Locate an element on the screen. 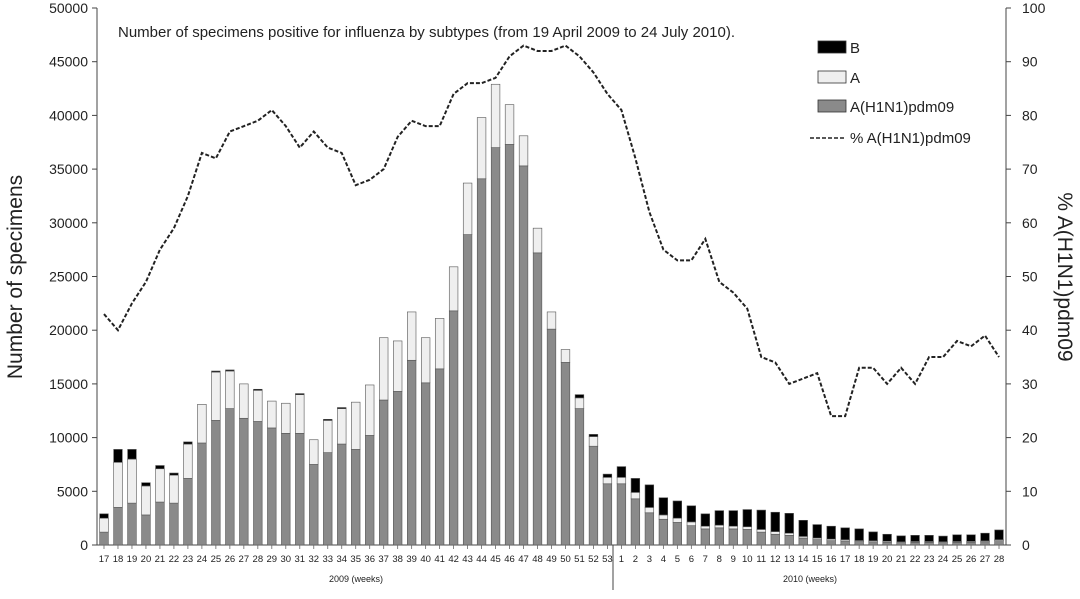 Image resolution: width=1080 pixels, height=599 pixels. x-tick-label: 9 is located at coordinates (733, 559).